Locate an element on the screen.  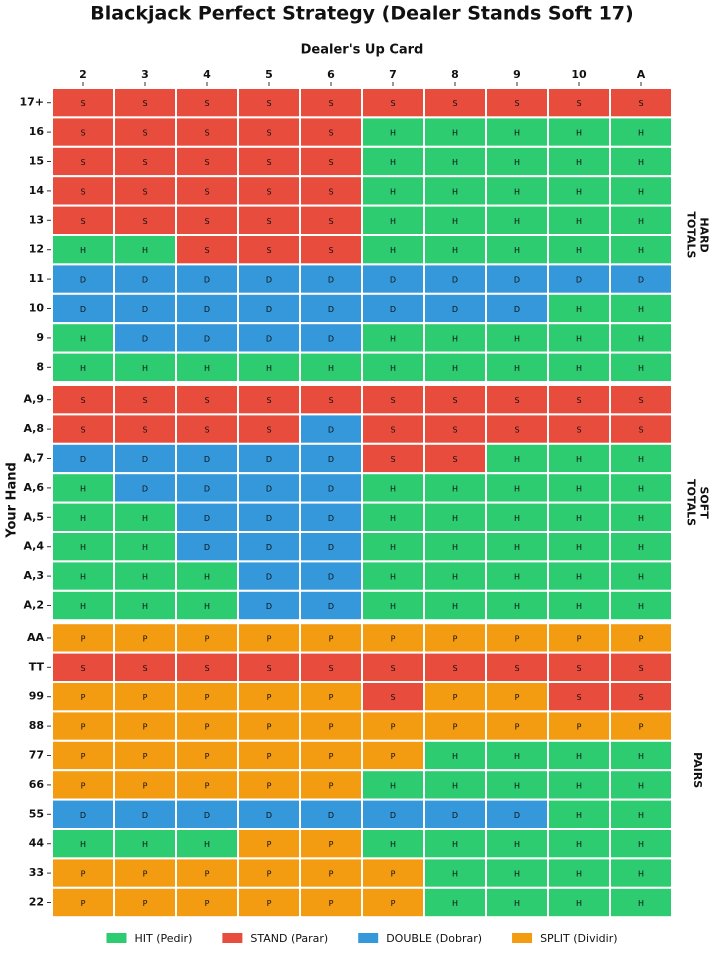
legend-item: DOUBLE (Dobrar) is located at coordinates (420, 938).